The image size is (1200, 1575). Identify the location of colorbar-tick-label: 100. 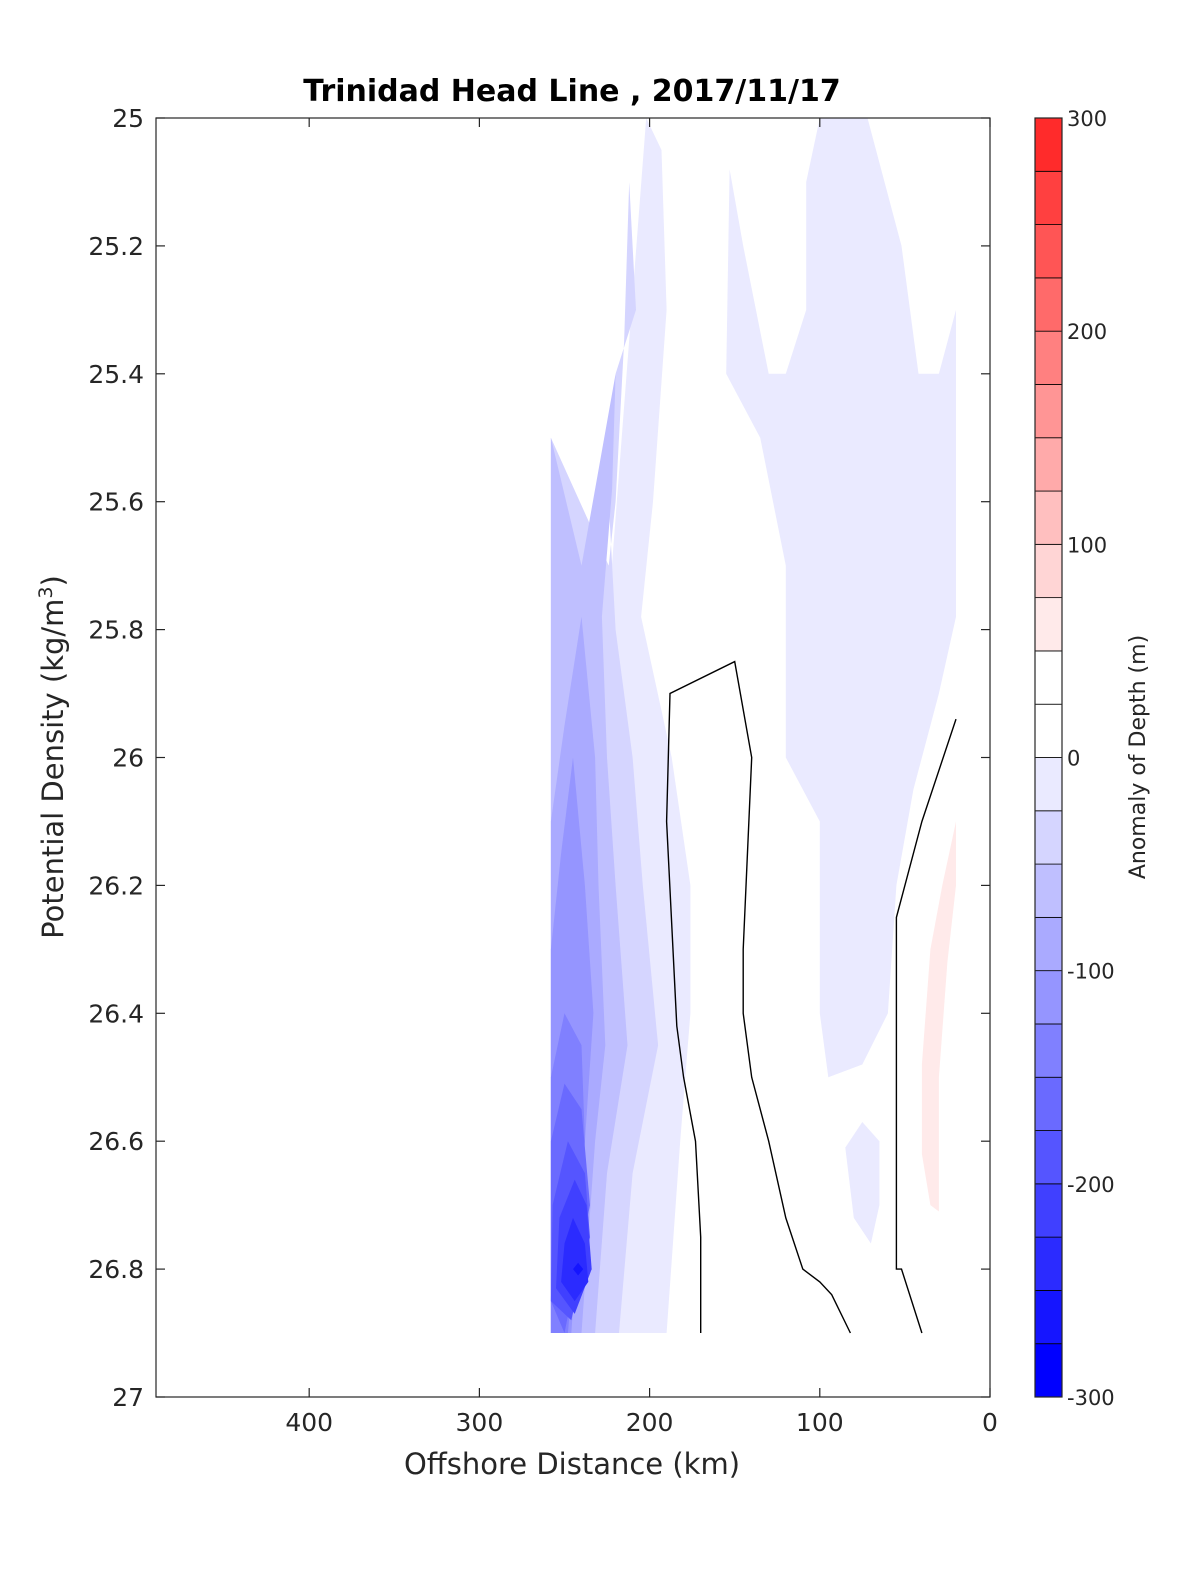
(1087, 545).